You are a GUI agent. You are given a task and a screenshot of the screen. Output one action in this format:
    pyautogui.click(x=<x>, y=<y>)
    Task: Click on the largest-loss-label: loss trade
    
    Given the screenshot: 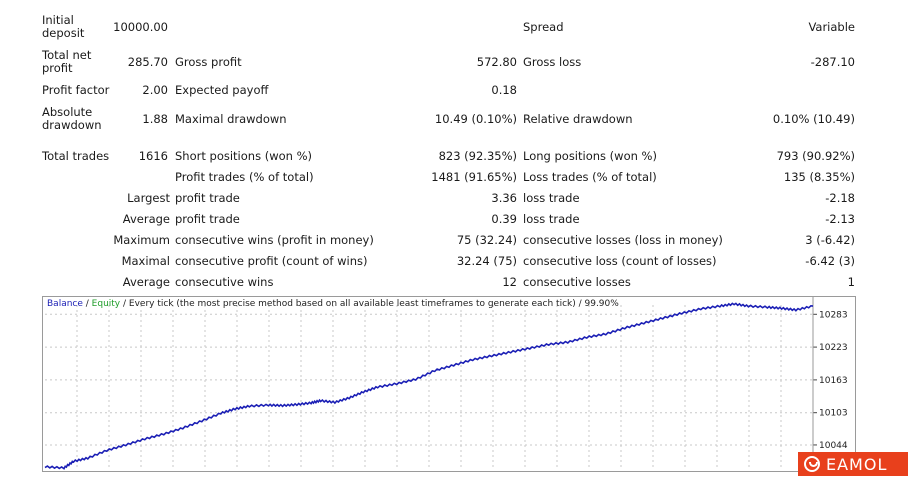 What is the action you would take?
    pyautogui.click(x=551, y=198)
    